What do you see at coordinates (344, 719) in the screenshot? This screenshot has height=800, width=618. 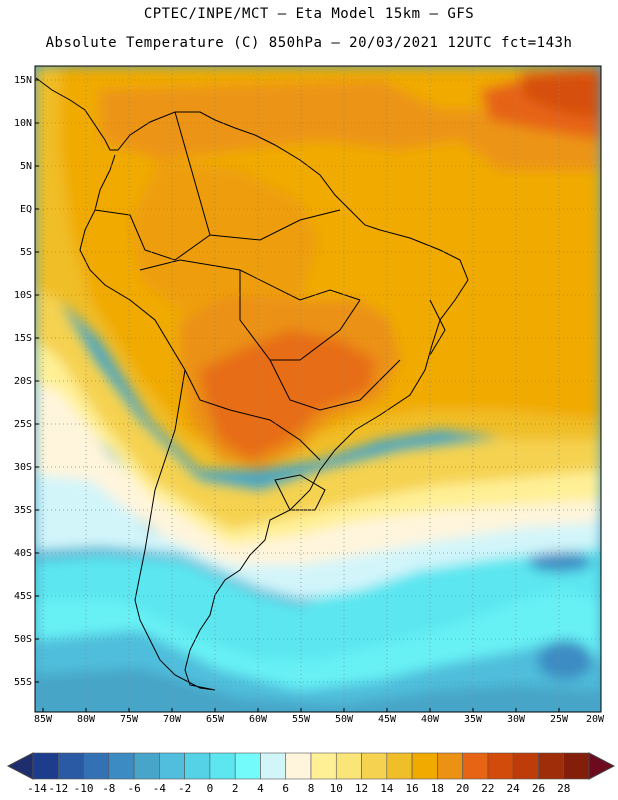 I see `lon-label-50w: 50W` at bounding box center [344, 719].